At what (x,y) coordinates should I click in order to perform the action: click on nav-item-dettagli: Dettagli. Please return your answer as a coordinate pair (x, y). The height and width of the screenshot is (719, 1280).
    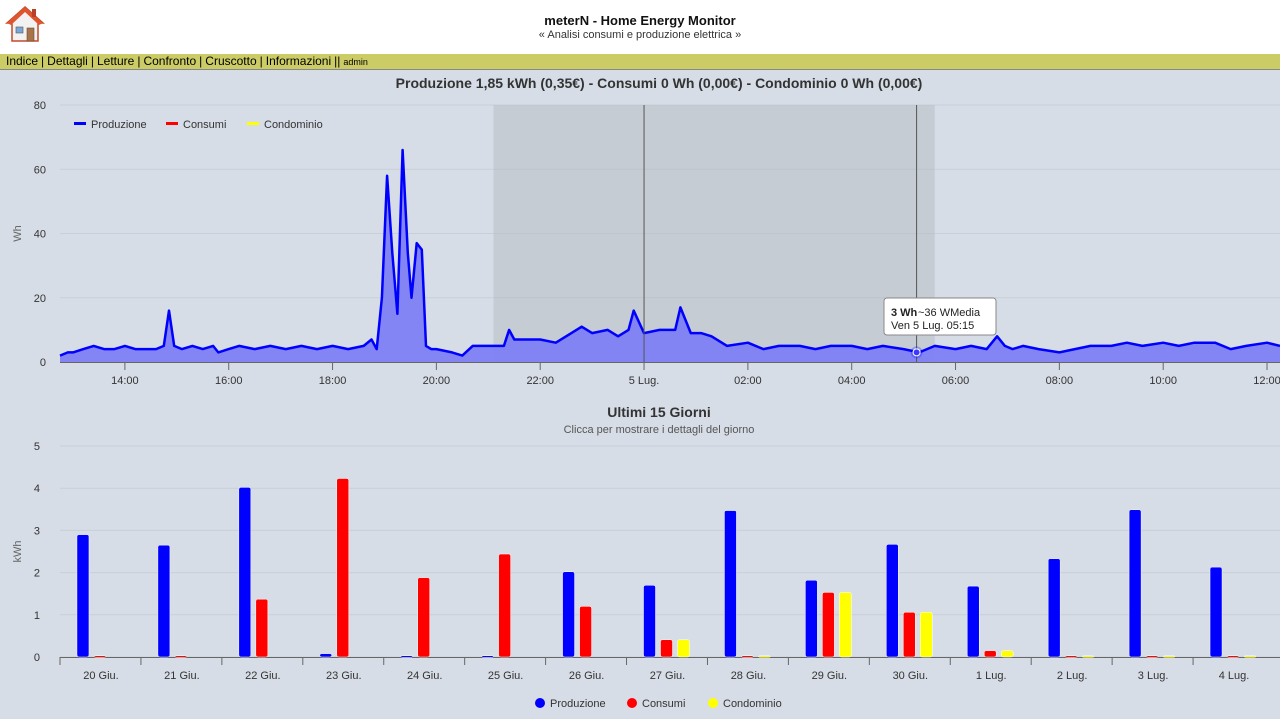
    Looking at the image, I should click on (67, 61).